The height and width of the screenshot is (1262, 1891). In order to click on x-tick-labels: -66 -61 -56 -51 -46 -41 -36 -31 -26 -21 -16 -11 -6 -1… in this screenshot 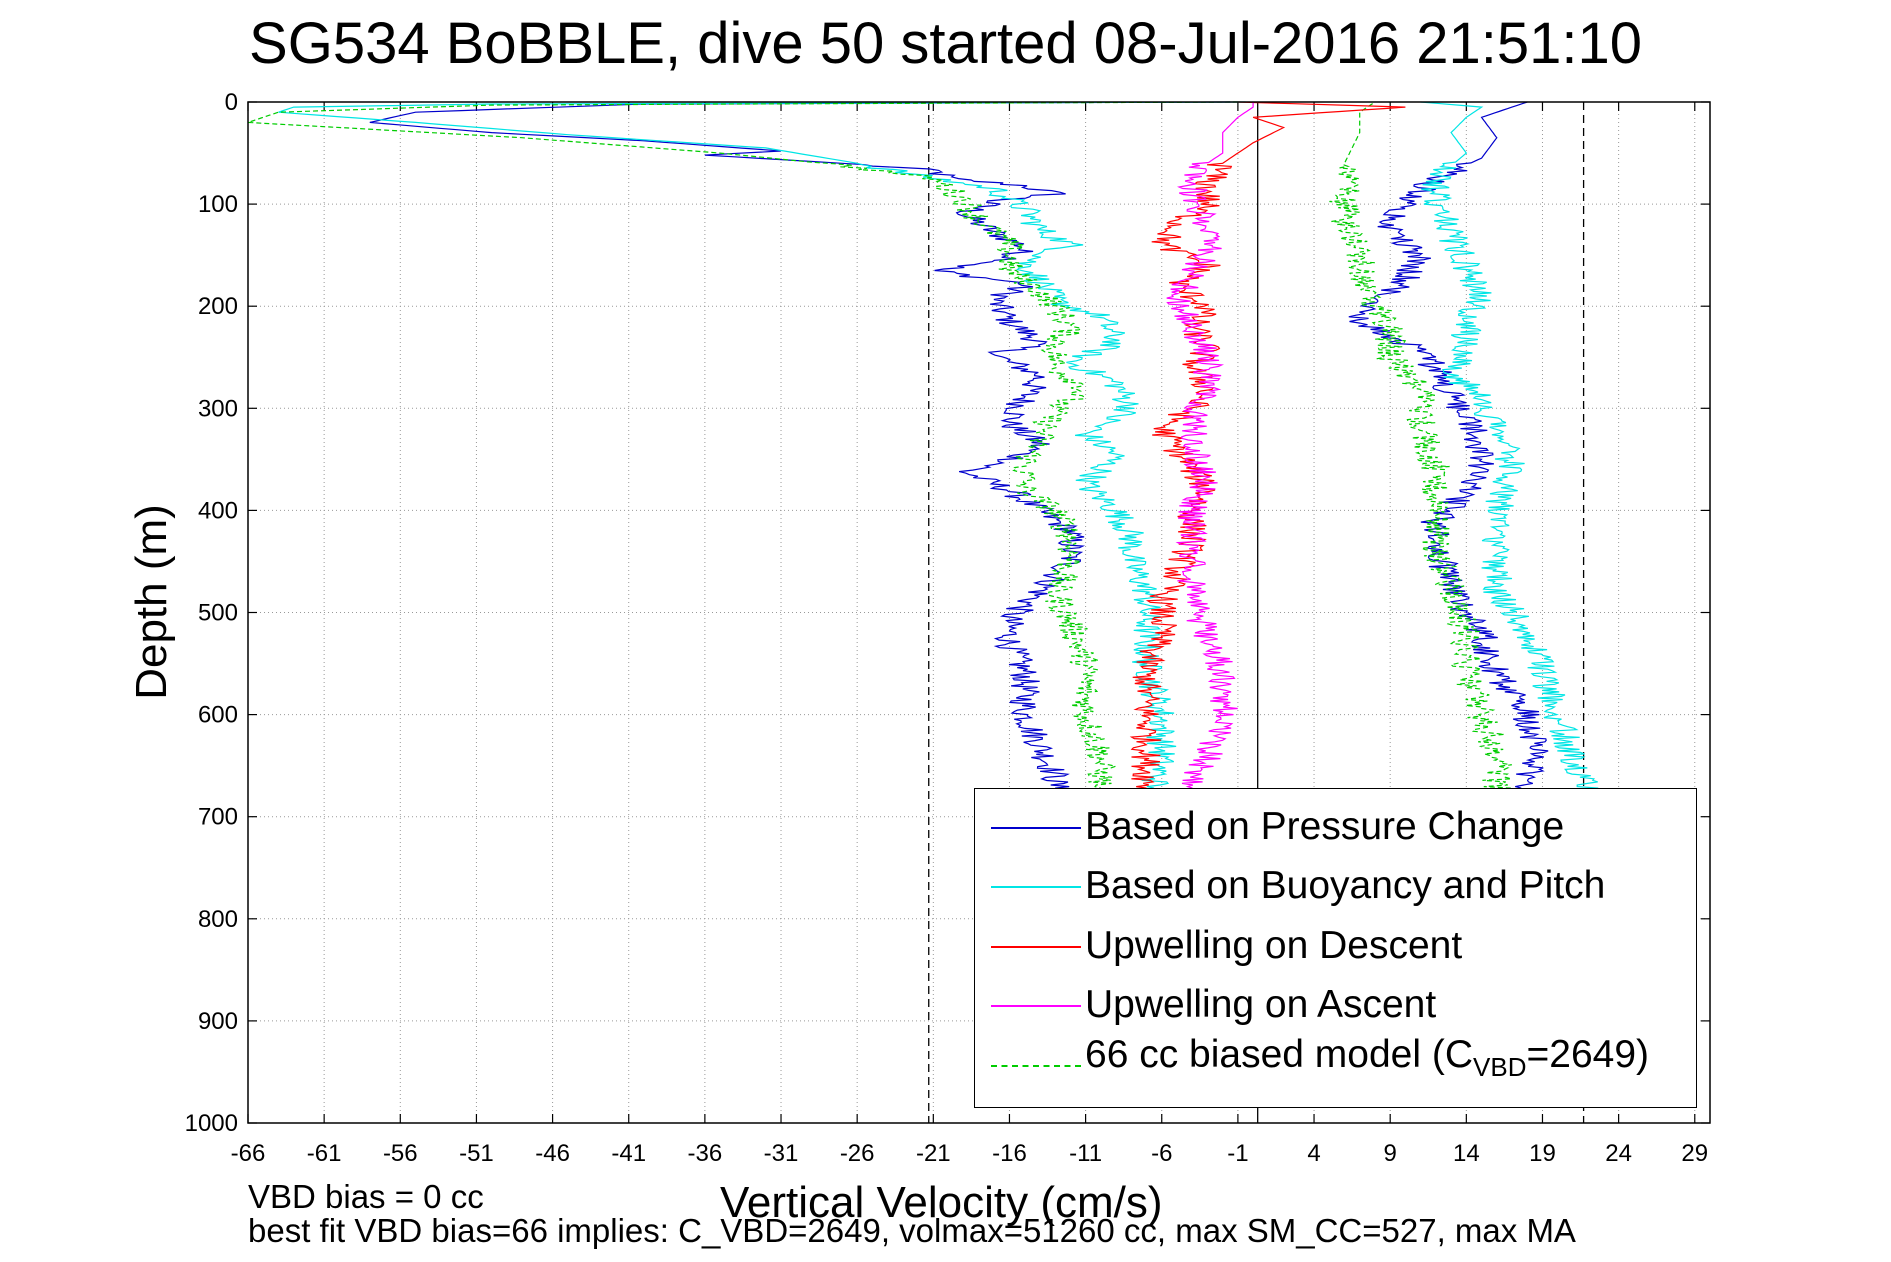, I will do `click(969, 1153)`.